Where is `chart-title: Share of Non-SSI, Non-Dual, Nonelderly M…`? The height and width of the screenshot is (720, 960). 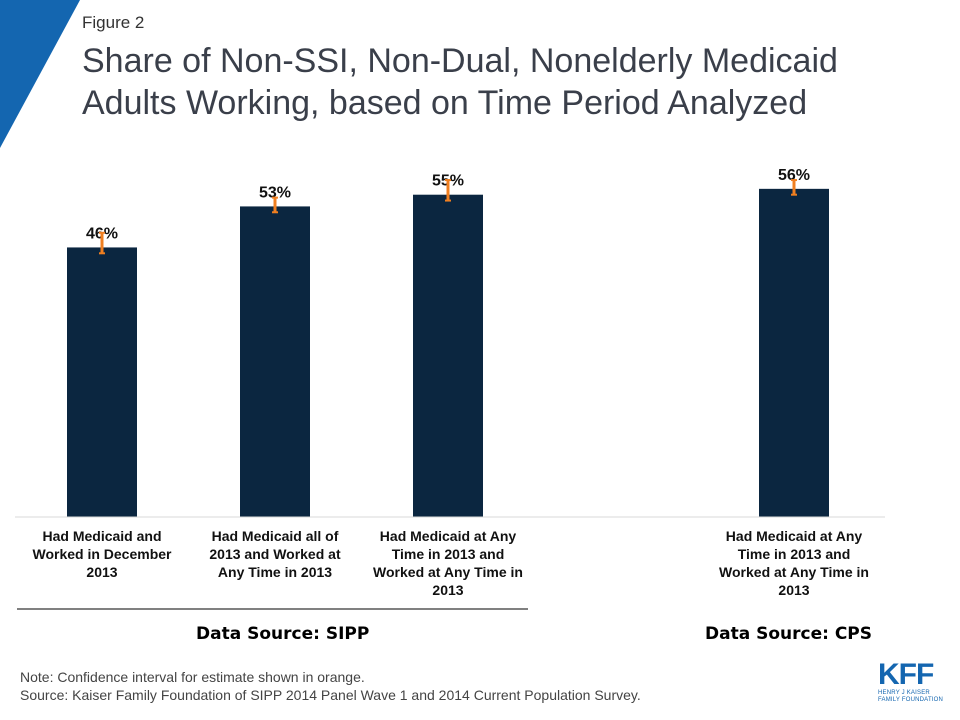
chart-title: Share of Non-SSI, Non-Dual, Nonelderly M… is located at coordinates (460, 82).